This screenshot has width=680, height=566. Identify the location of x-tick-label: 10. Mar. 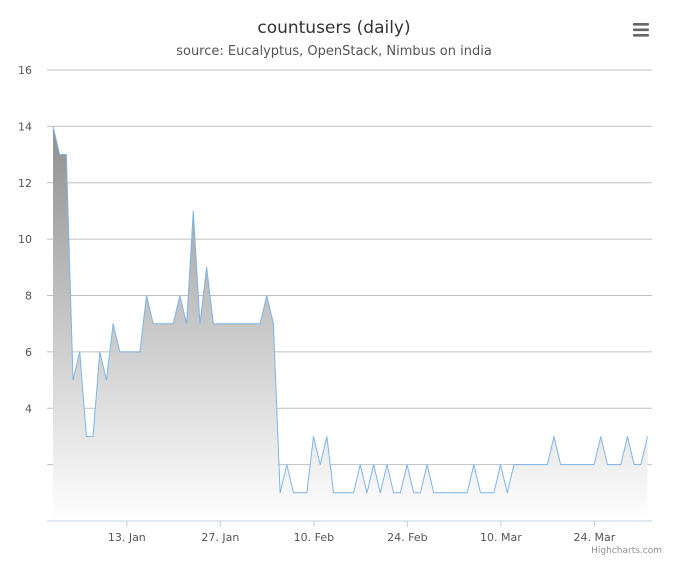
(501, 537).